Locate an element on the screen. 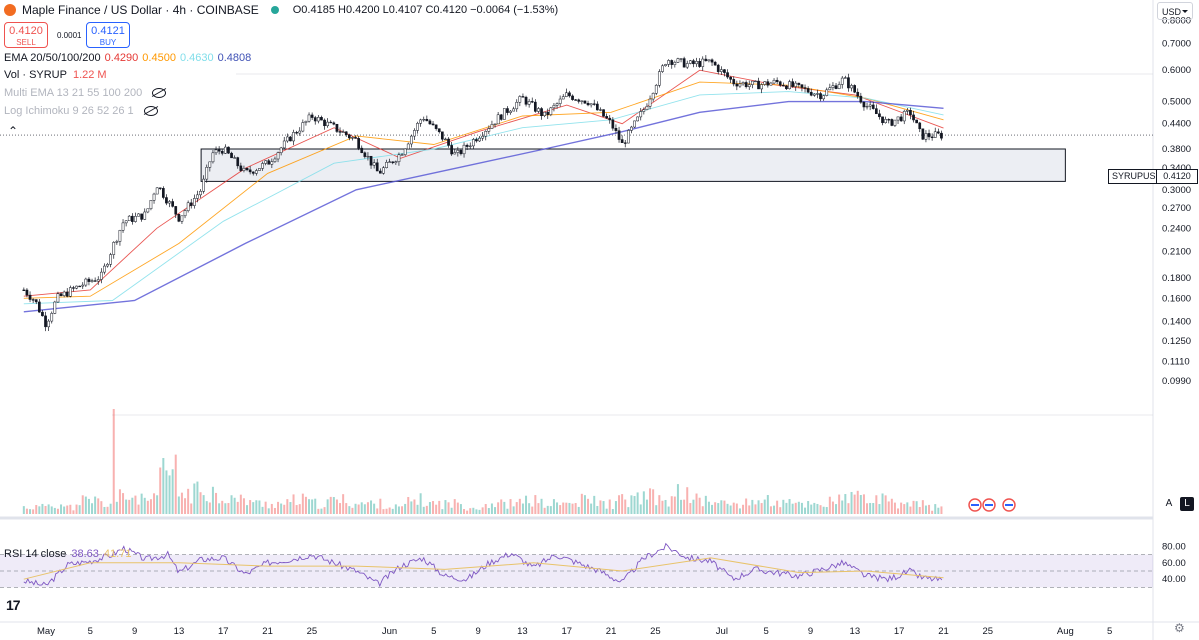 The width and height of the screenshot is (1199, 640). sell-button: 0.4120 SELL is located at coordinates (26, 35).